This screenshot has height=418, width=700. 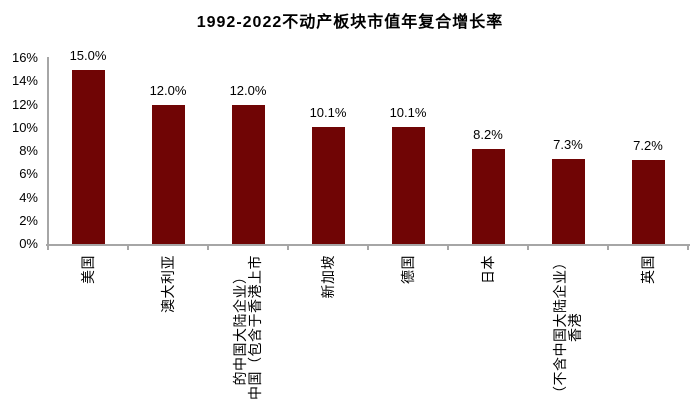 I want to click on x-axis-tick-label: 澳大利亚, so click(x=167, y=284).